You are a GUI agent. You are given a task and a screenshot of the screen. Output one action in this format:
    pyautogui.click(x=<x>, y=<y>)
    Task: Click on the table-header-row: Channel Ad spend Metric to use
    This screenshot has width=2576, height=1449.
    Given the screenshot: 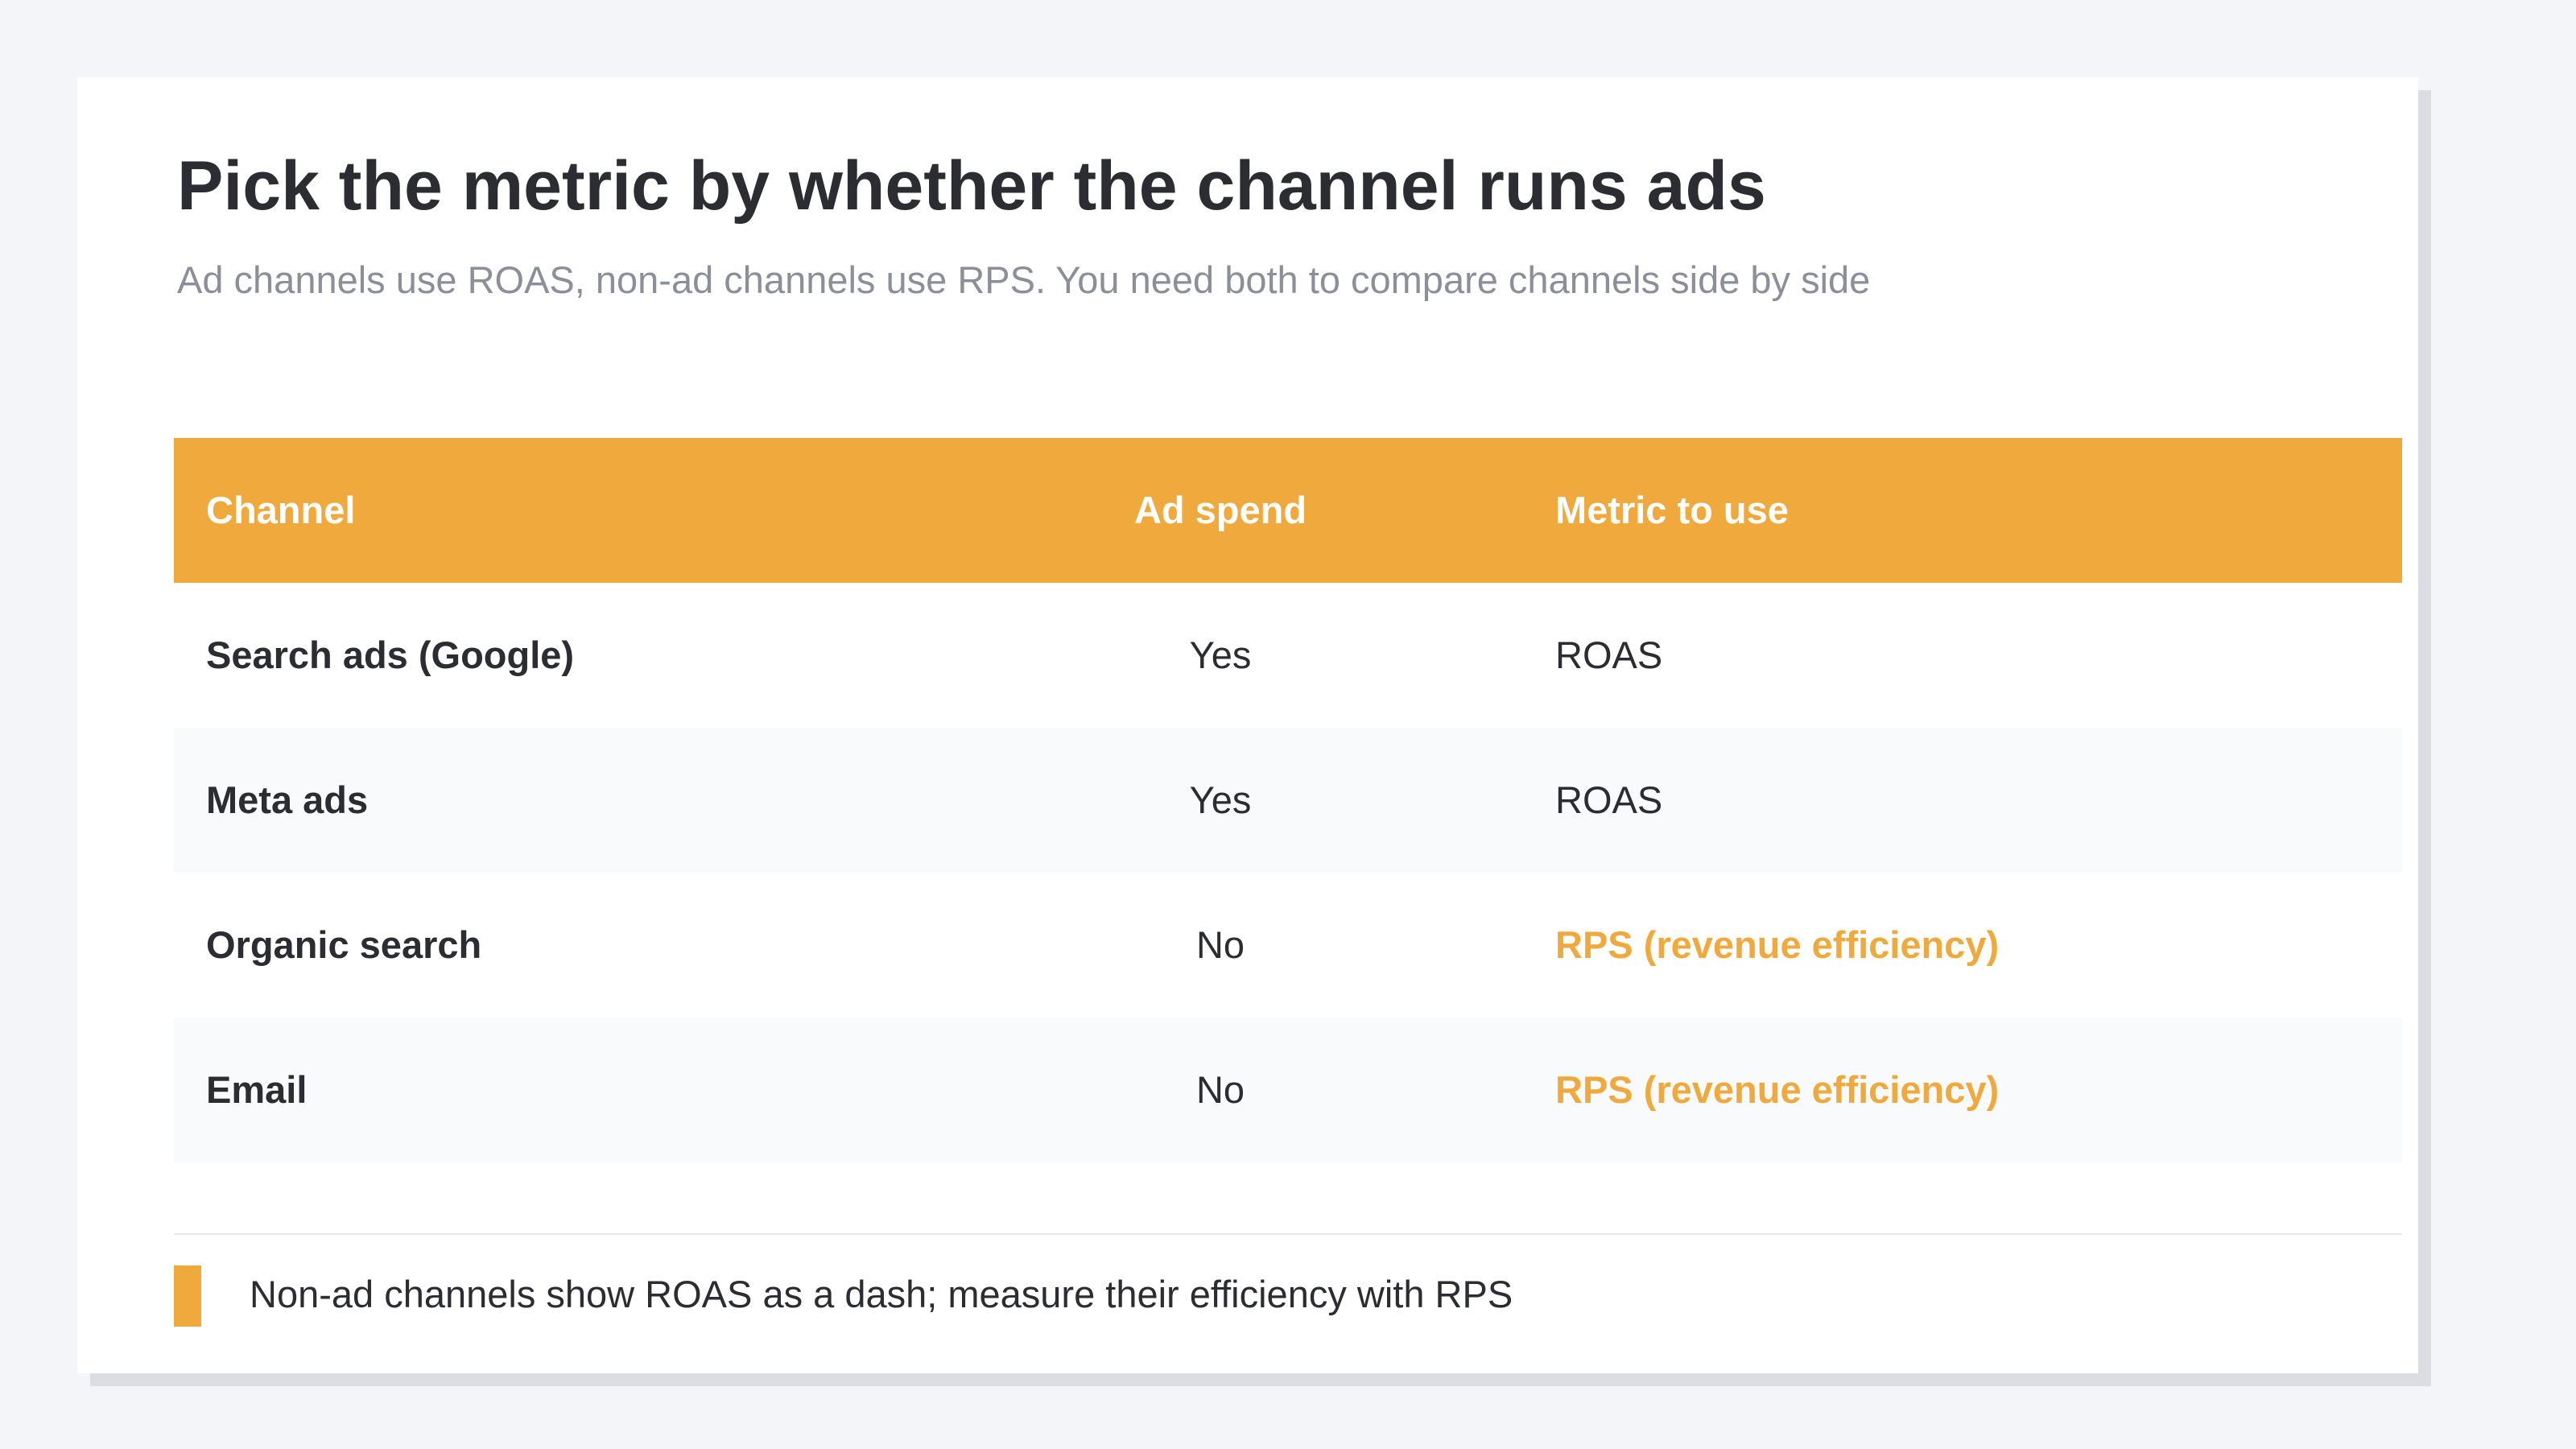 What is the action you would take?
    pyautogui.click(x=1288, y=510)
    